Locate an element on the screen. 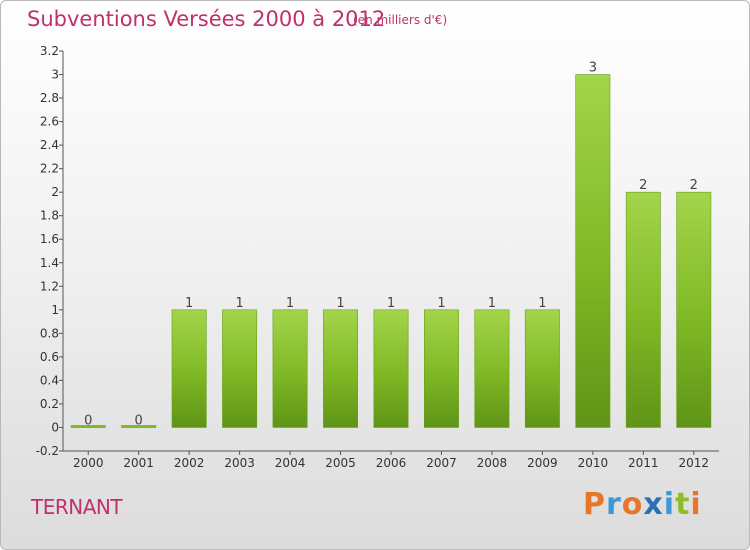 This screenshot has height=550, width=750. y-tick-label: 3 is located at coordinates (55, 75).